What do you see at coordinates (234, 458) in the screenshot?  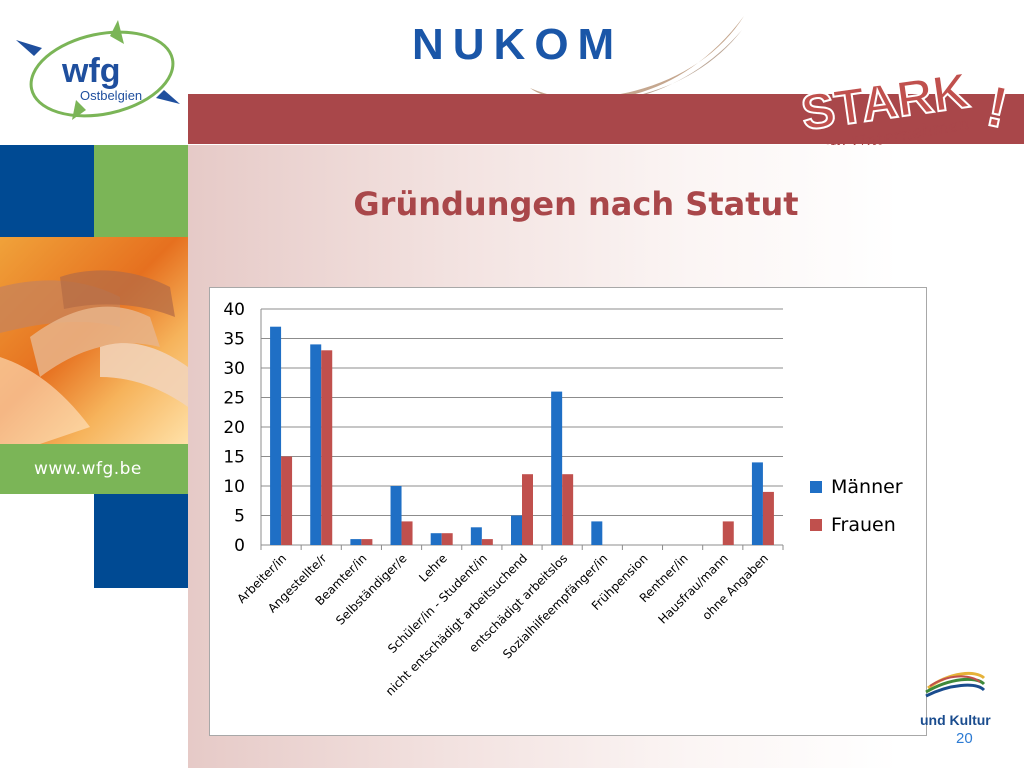 I see `y-tick-label: 15` at bounding box center [234, 458].